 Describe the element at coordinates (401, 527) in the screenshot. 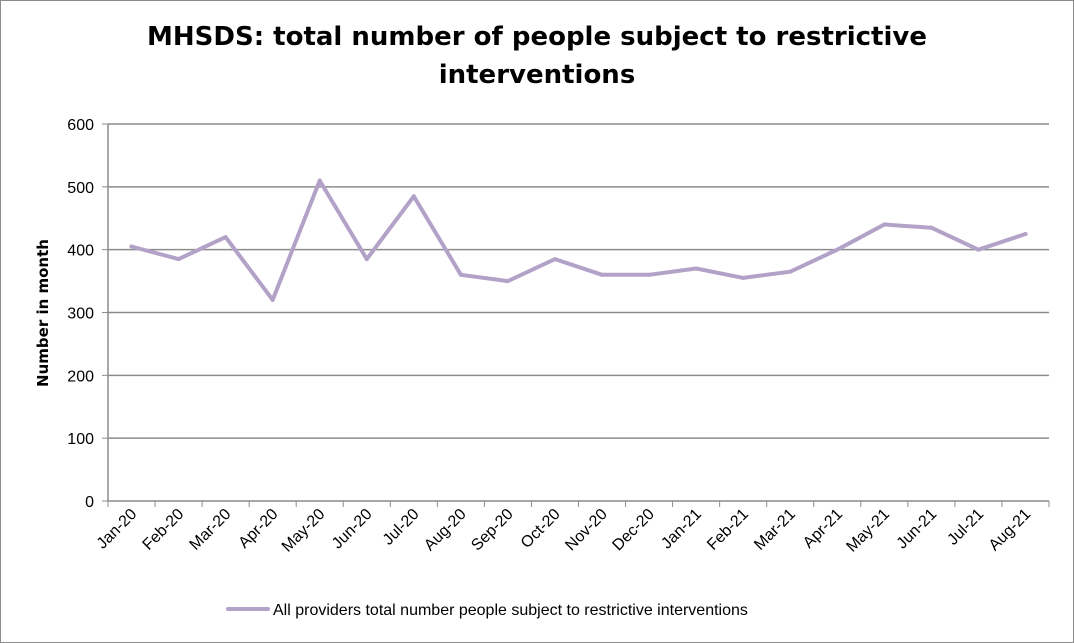

I see `x-tick-label: Jul-20` at that location.